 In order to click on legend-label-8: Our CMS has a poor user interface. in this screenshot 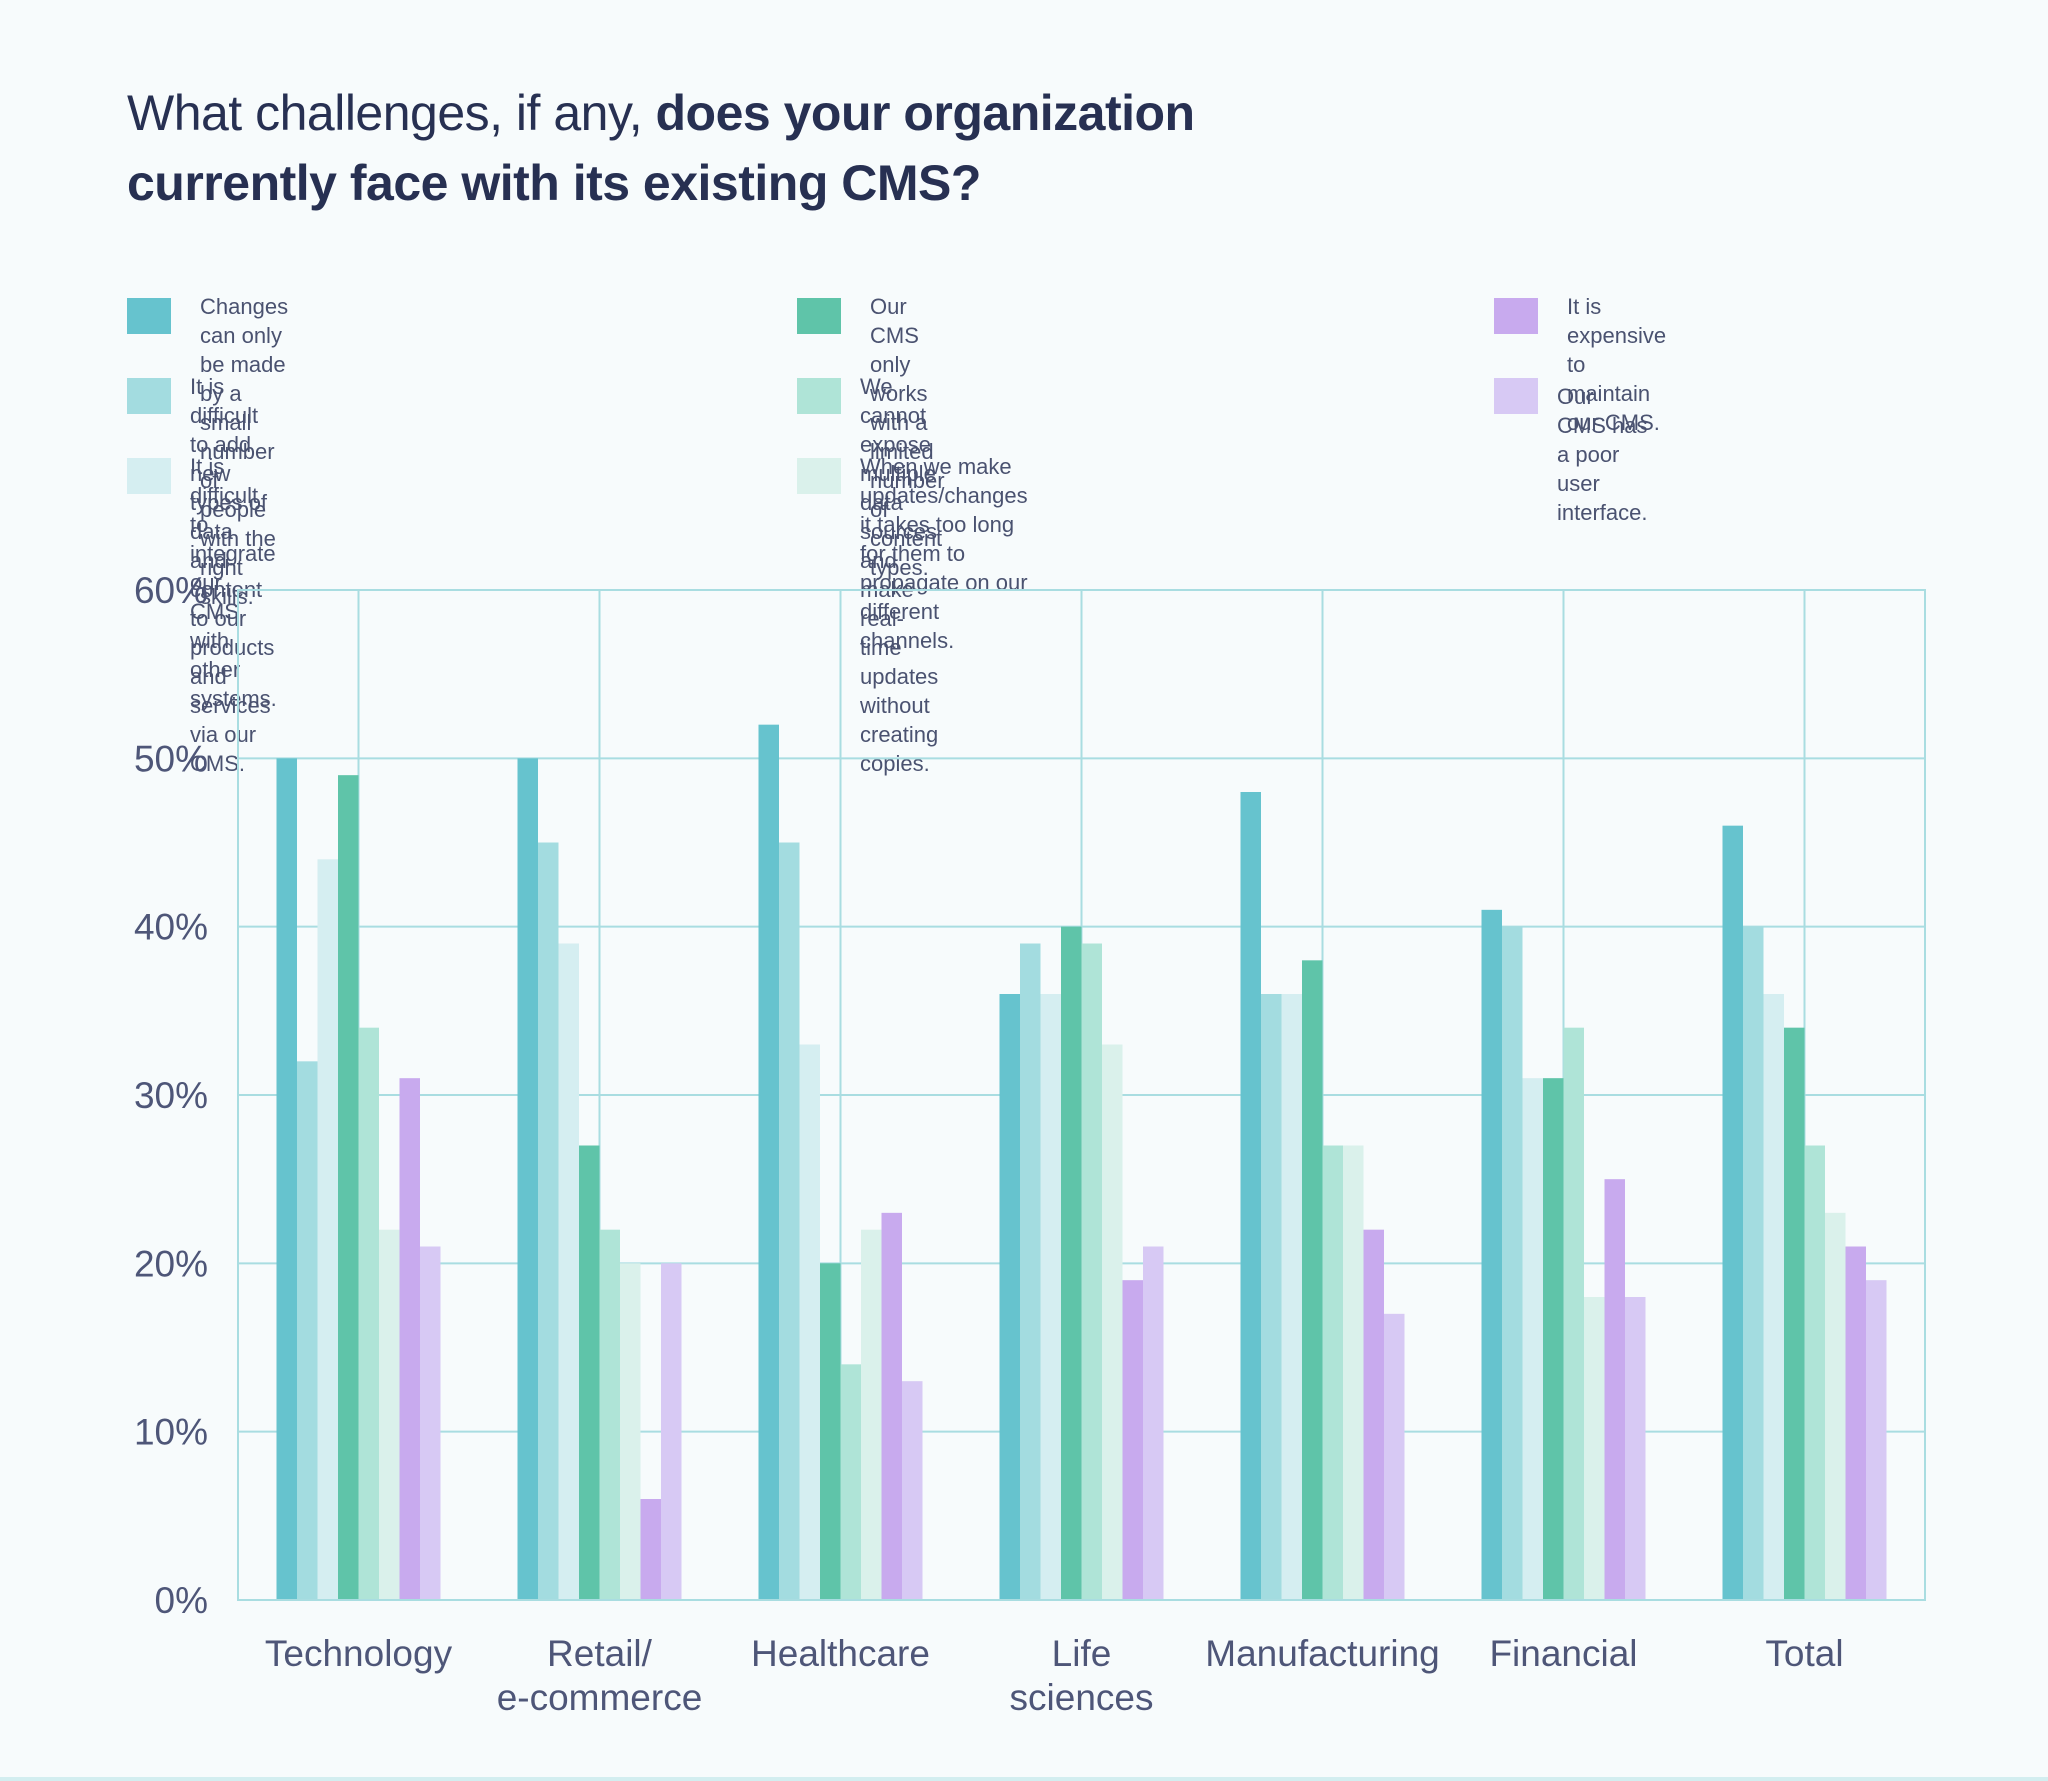, I will do `click(1602, 454)`.